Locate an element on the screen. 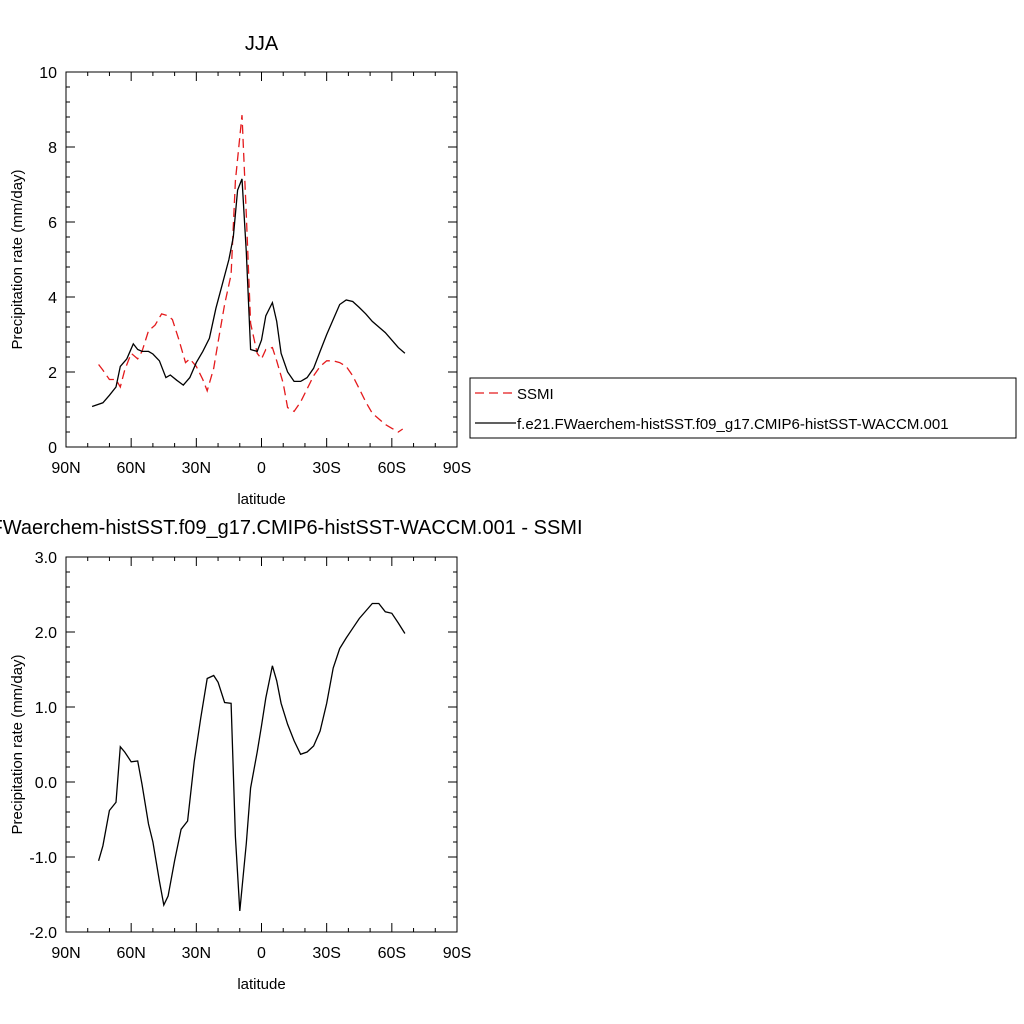  series-line-f-e21-fwaerchem-histsst-f09-g1 is located at coordinates (248, 293).